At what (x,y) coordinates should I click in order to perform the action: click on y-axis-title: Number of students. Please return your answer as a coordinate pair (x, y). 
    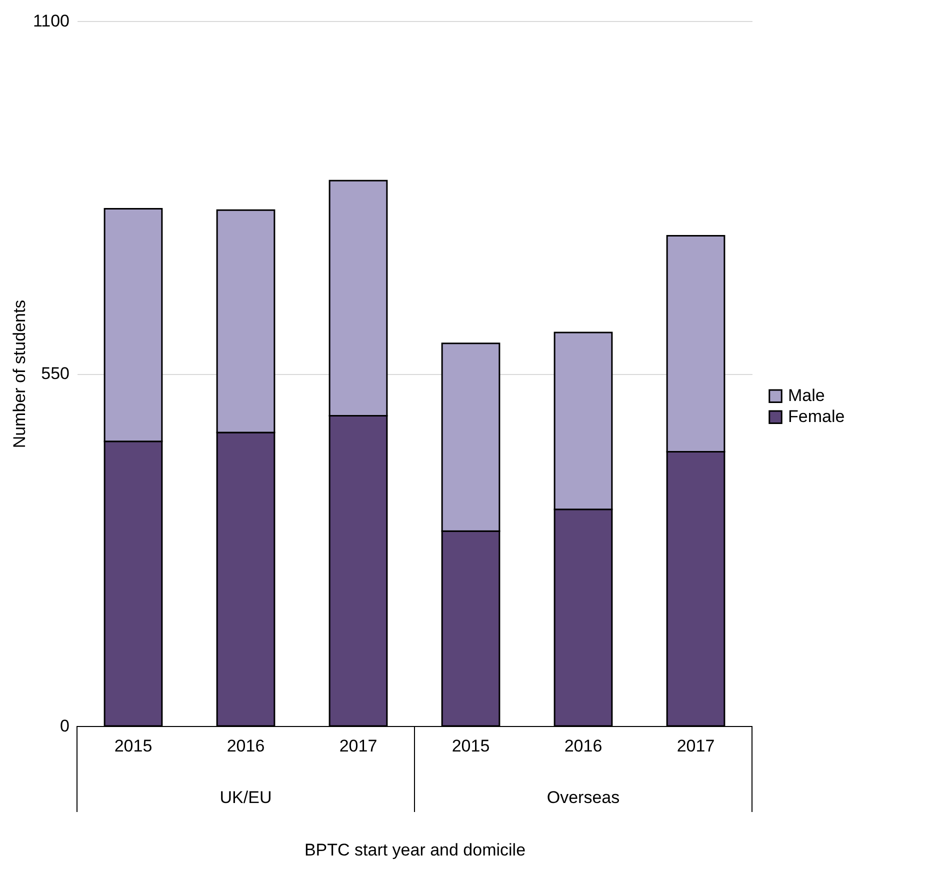
    Looking at the image, I should click on (19, 374).